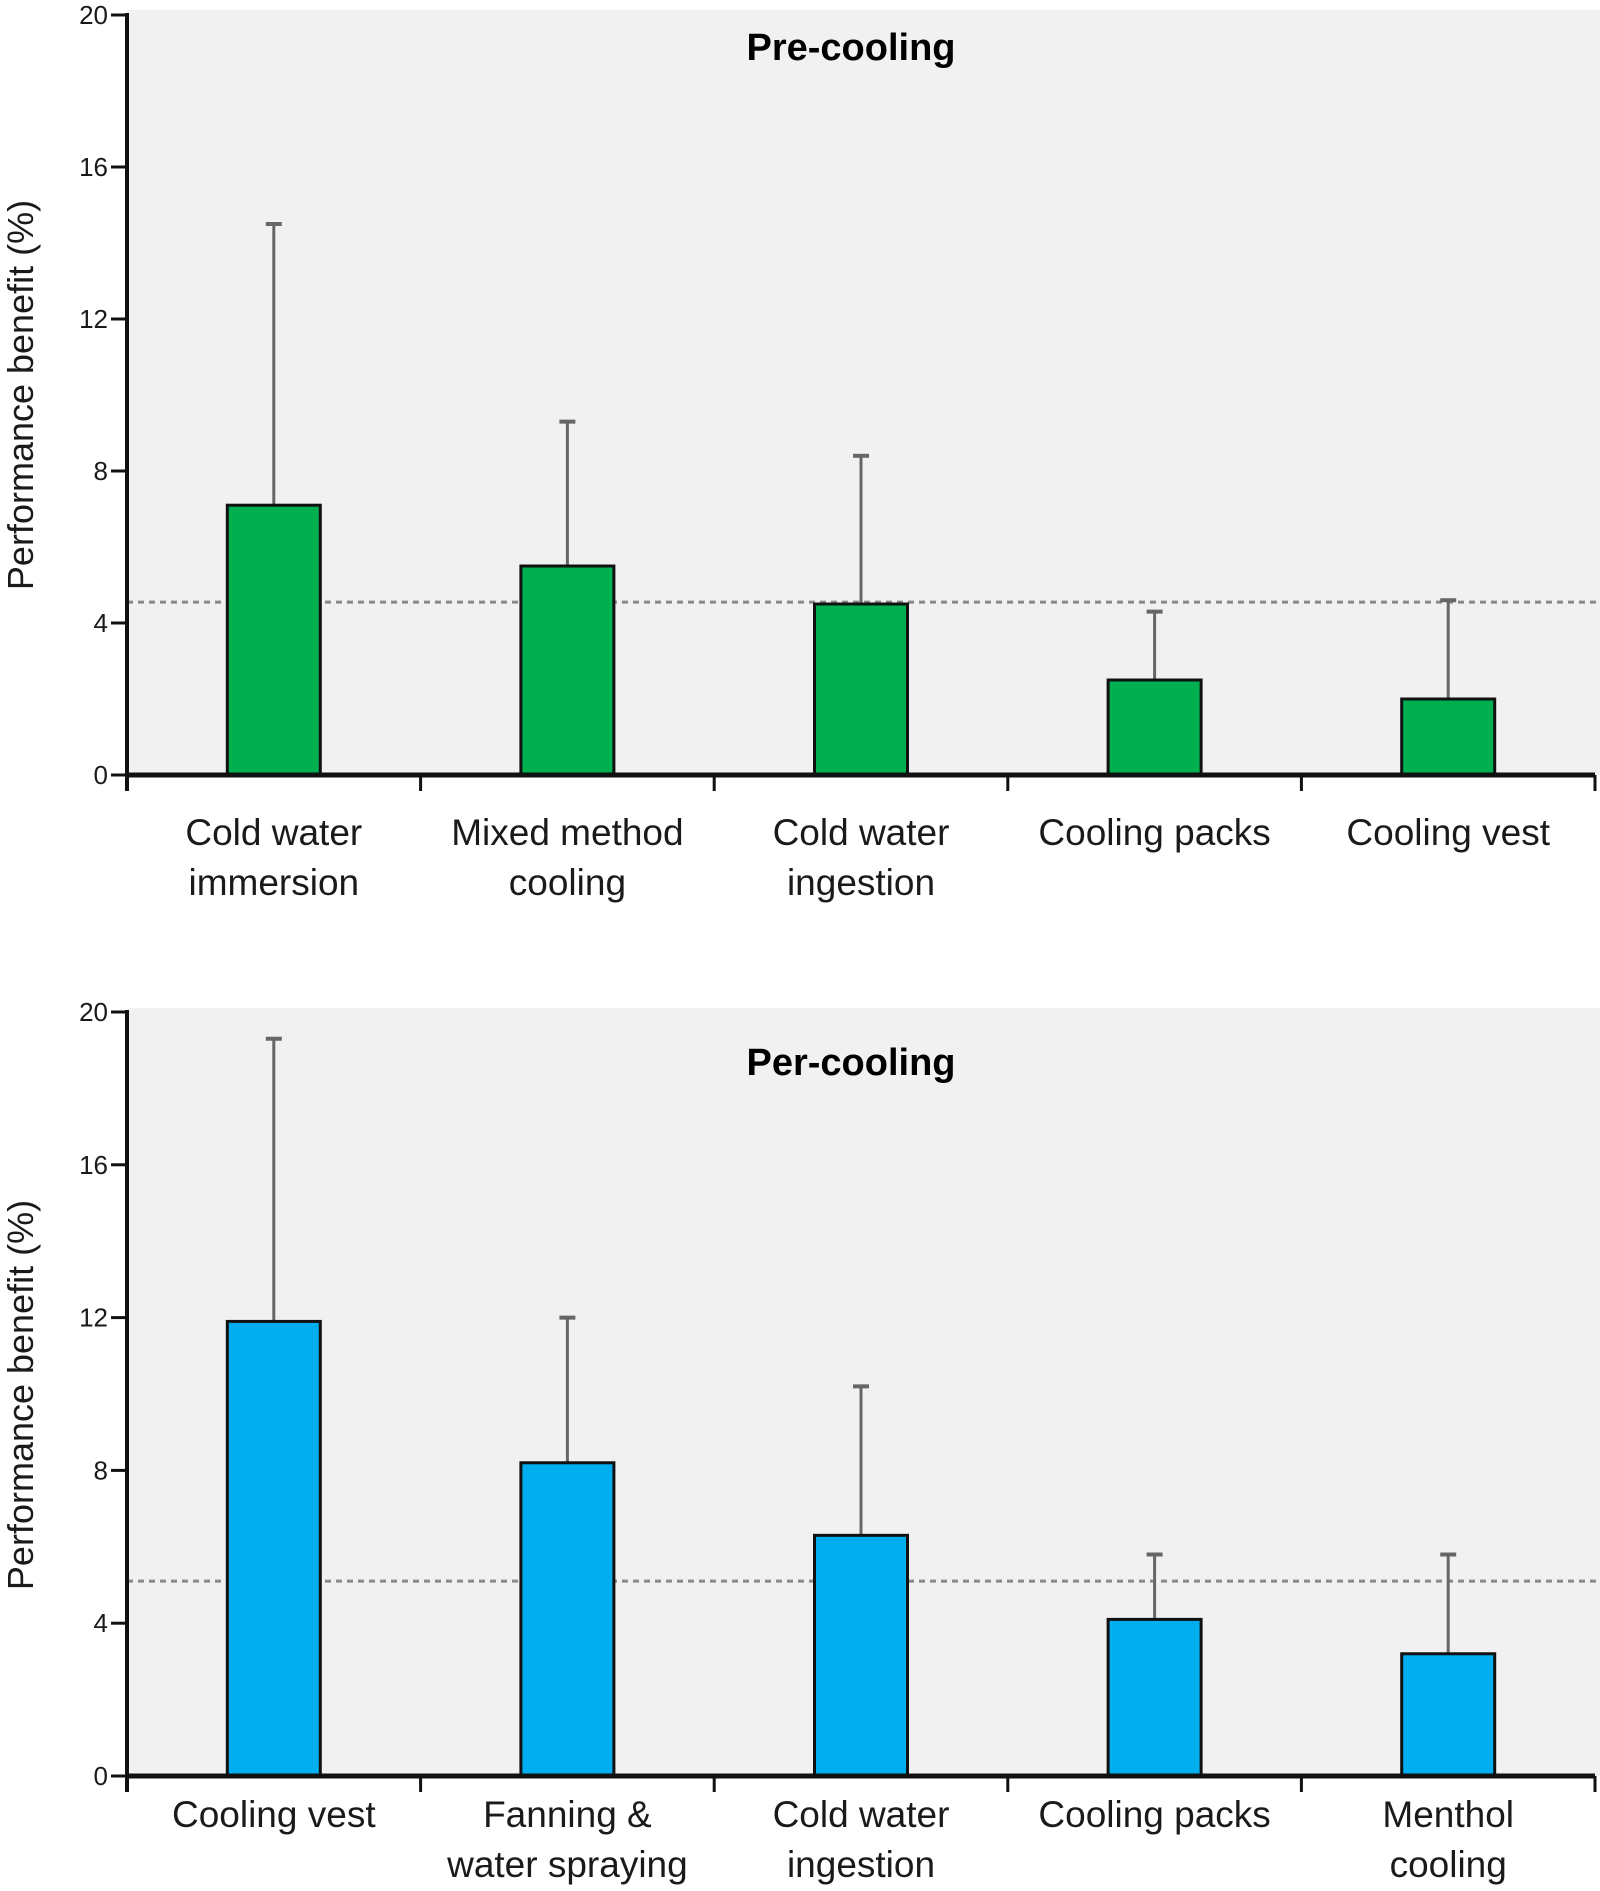 The image size is (1600, 1891). I want to click on x-category-label: water spraying, so click(567, 1864).